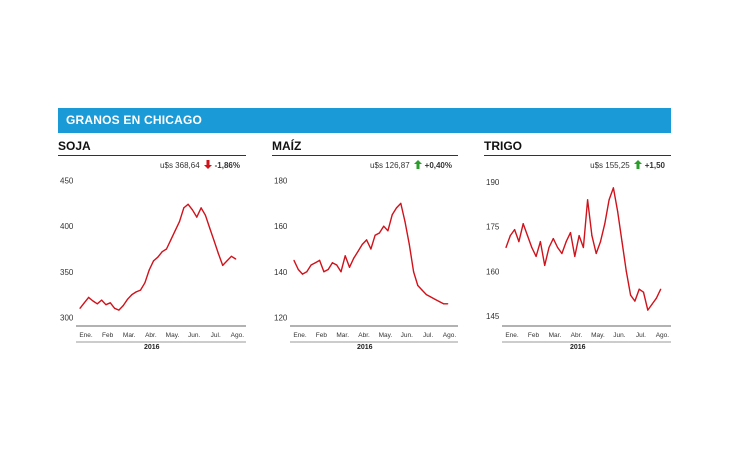 The image size is (730, 460). Describe the element at coordinates (227, 165) in the screenshot. I see `change-value: -1,86%` at that location.